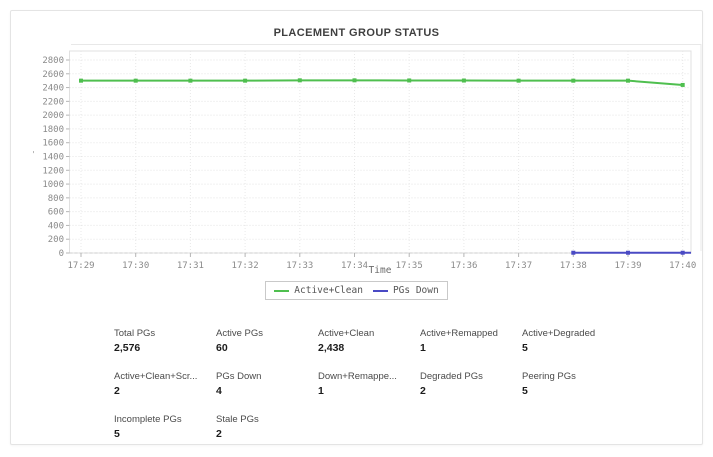  I want to click on stat-label: Active+Clean, so click(346, 333).